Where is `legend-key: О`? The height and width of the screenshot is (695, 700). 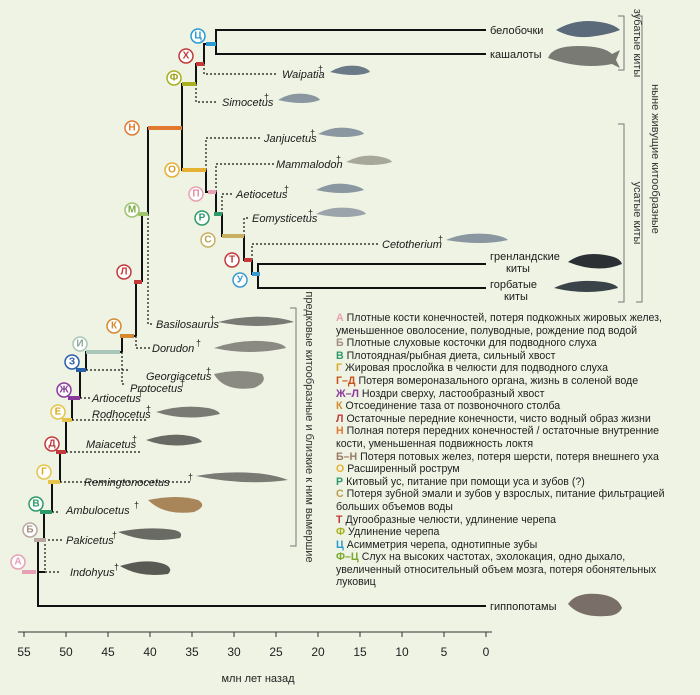 legend-key: О is located at coordinates (340, 469).